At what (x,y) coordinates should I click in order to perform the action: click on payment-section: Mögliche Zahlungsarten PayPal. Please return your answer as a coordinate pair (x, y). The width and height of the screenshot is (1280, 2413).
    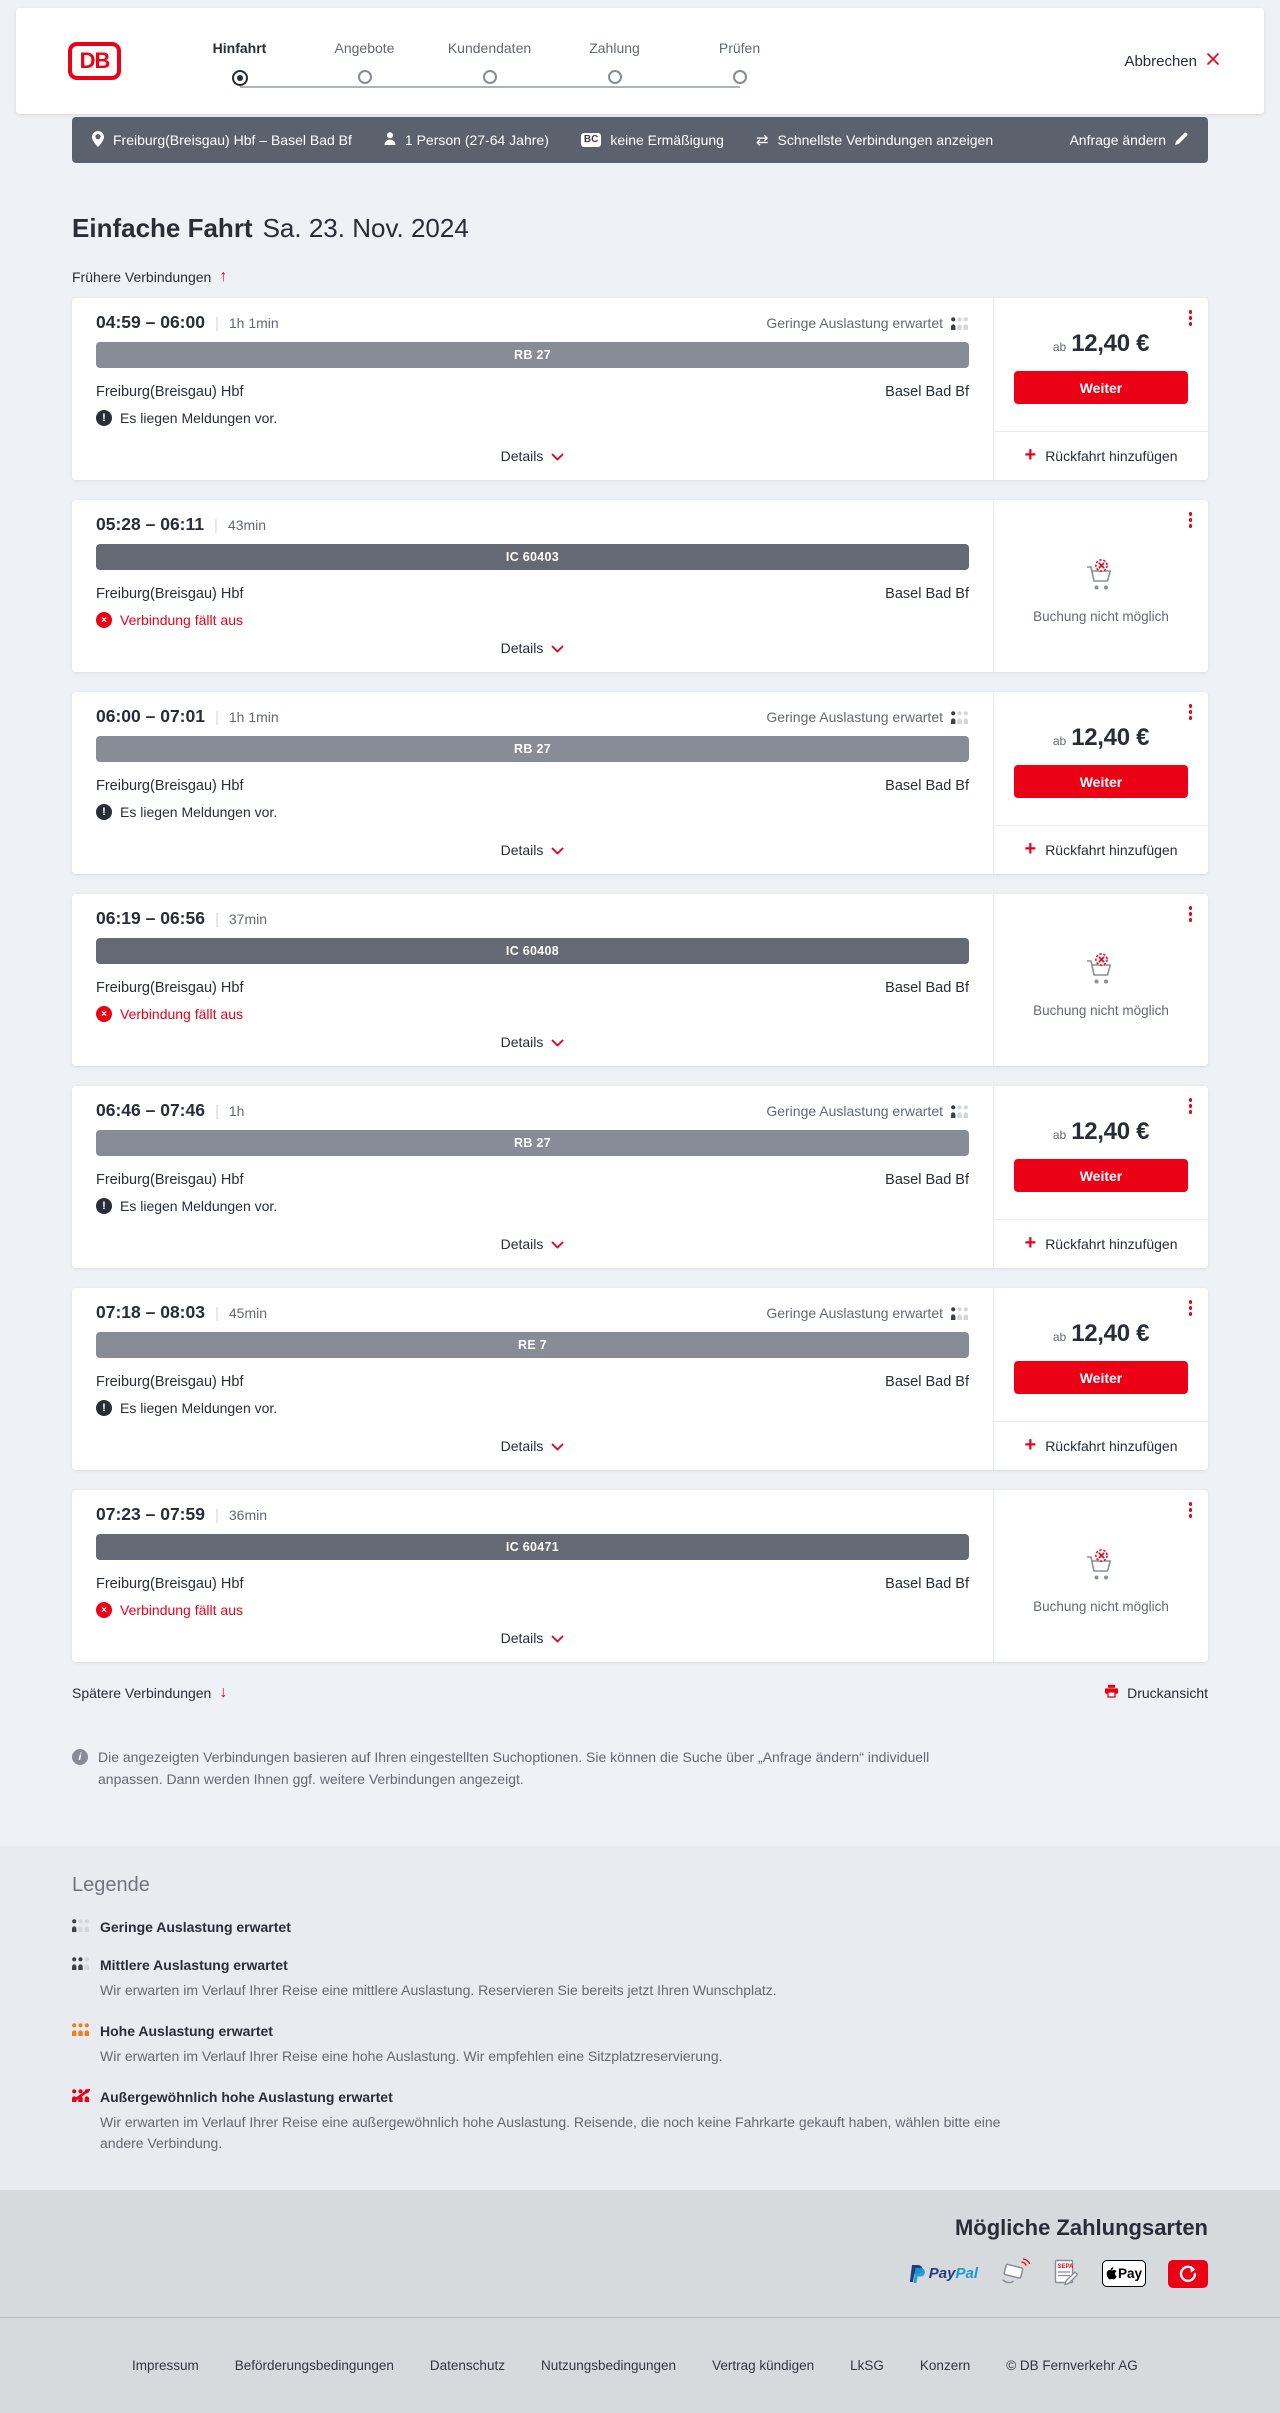
    Looking at the image, I should click on (640, 2254).